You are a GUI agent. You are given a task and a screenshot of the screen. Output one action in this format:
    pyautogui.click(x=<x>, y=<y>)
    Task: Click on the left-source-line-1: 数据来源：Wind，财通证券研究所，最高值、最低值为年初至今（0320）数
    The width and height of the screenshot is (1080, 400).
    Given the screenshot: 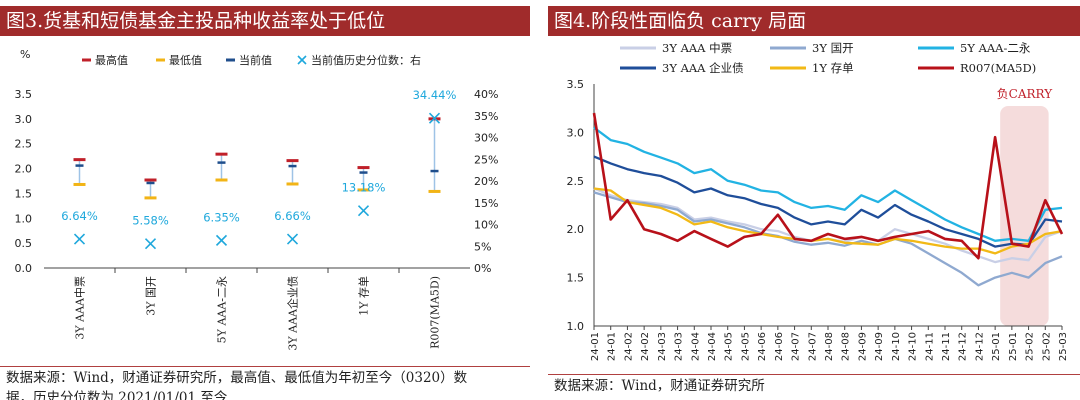 What is the action you would take?
    pyautogui.click(x=237, y=378)
    